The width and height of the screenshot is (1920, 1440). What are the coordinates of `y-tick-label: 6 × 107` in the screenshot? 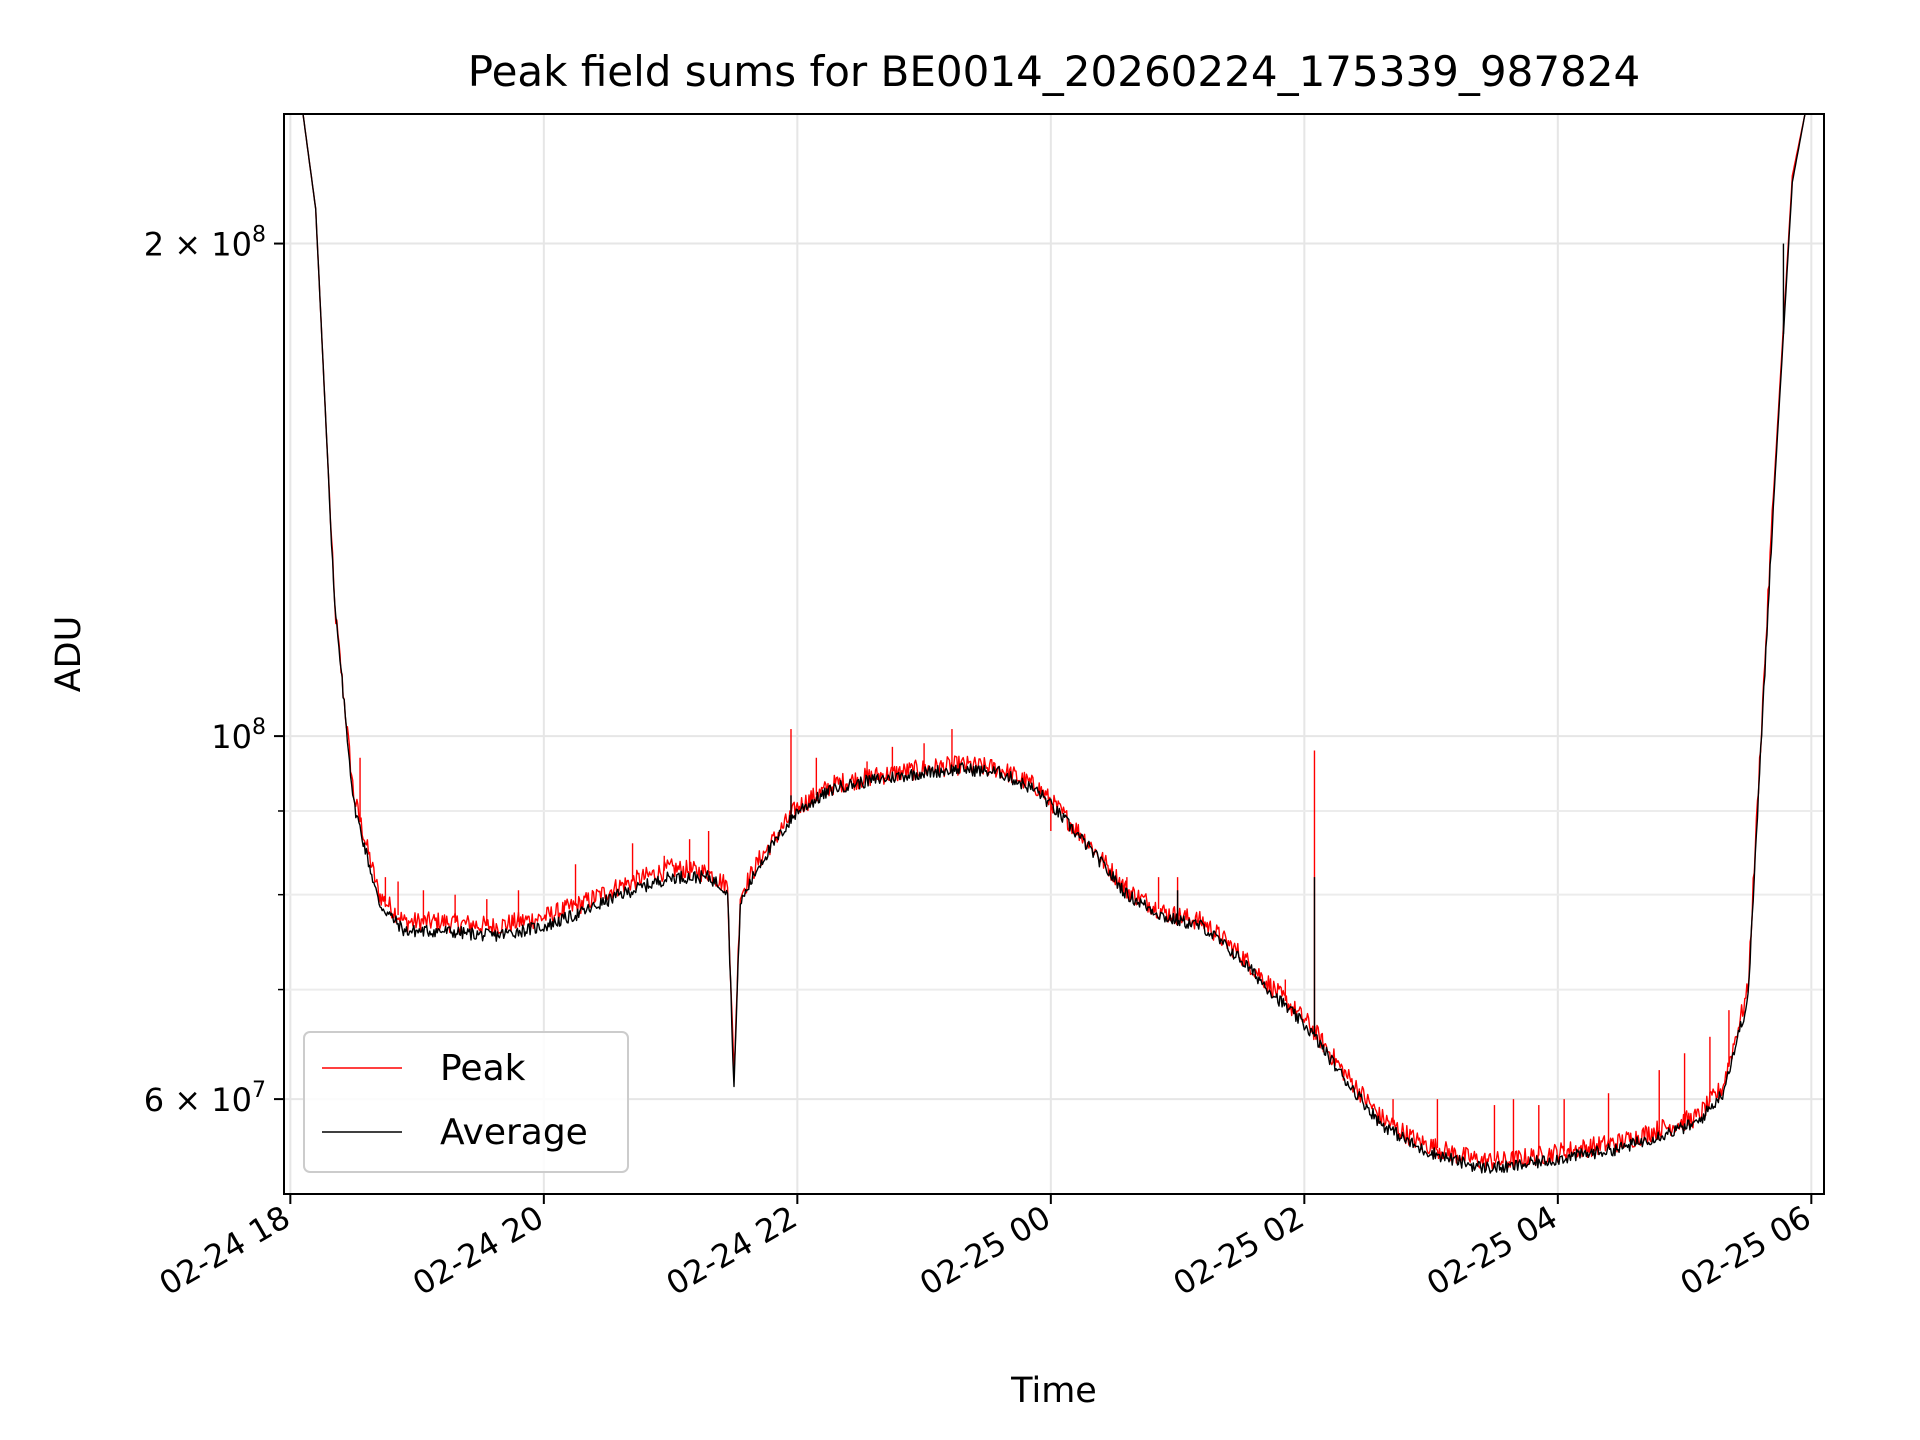 It's located at (205, 1098).